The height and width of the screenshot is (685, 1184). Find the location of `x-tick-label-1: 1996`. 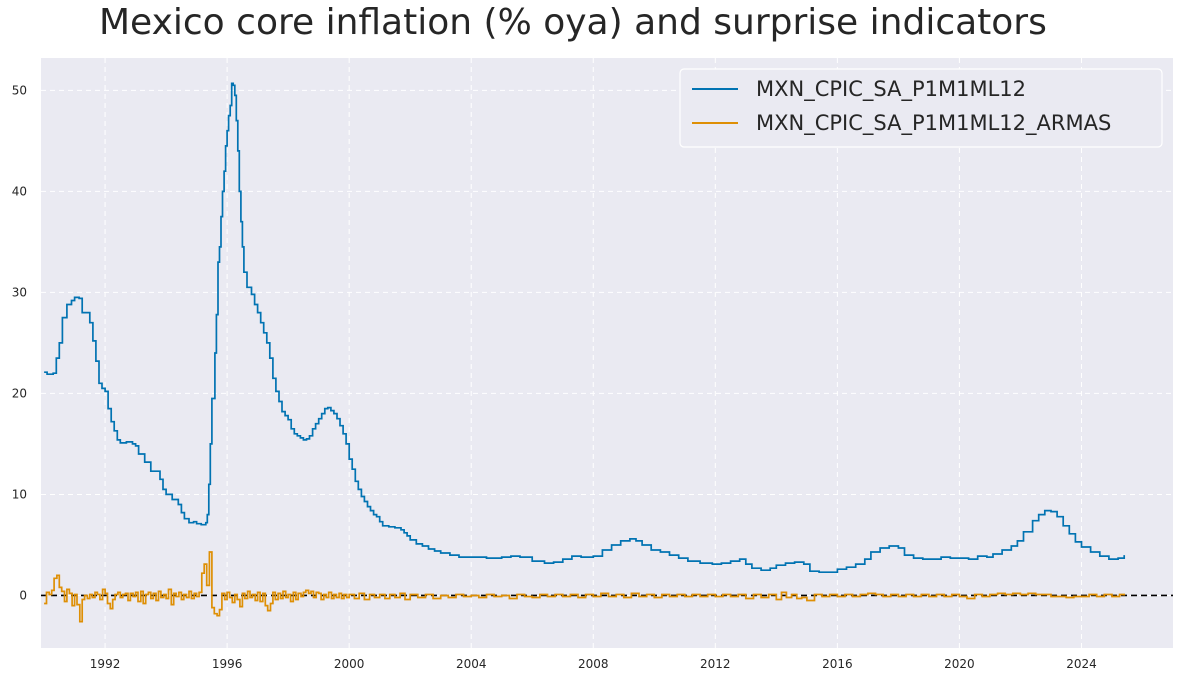

x-tick-label-1: 1996 is located at coordinates (227, 664).